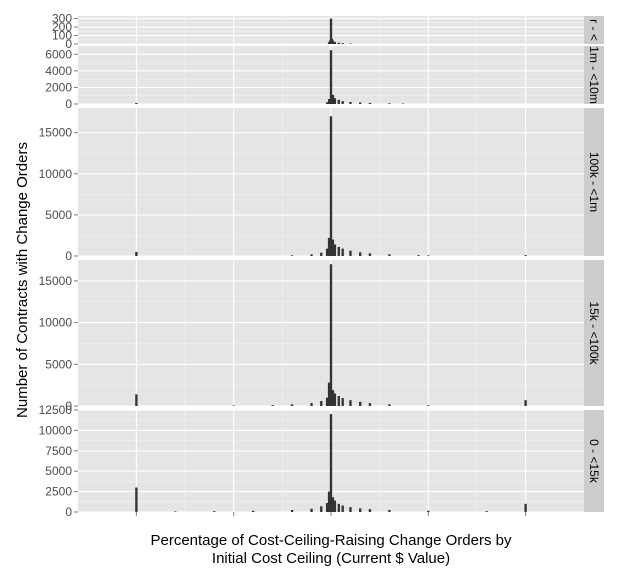  What do you see at coordinates (62, 36) in the screenshot?
I see `y-tick-label: 100` at bounding box center [62, 36].